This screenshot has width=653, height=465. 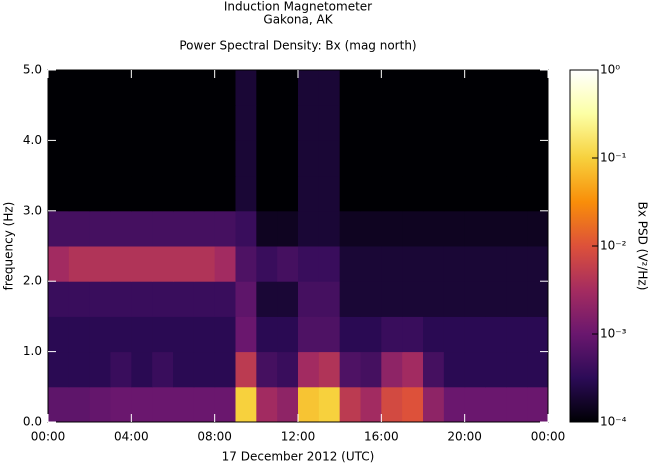 I want to click on y-tick-label: 5.0, so click(x=32, y=70).